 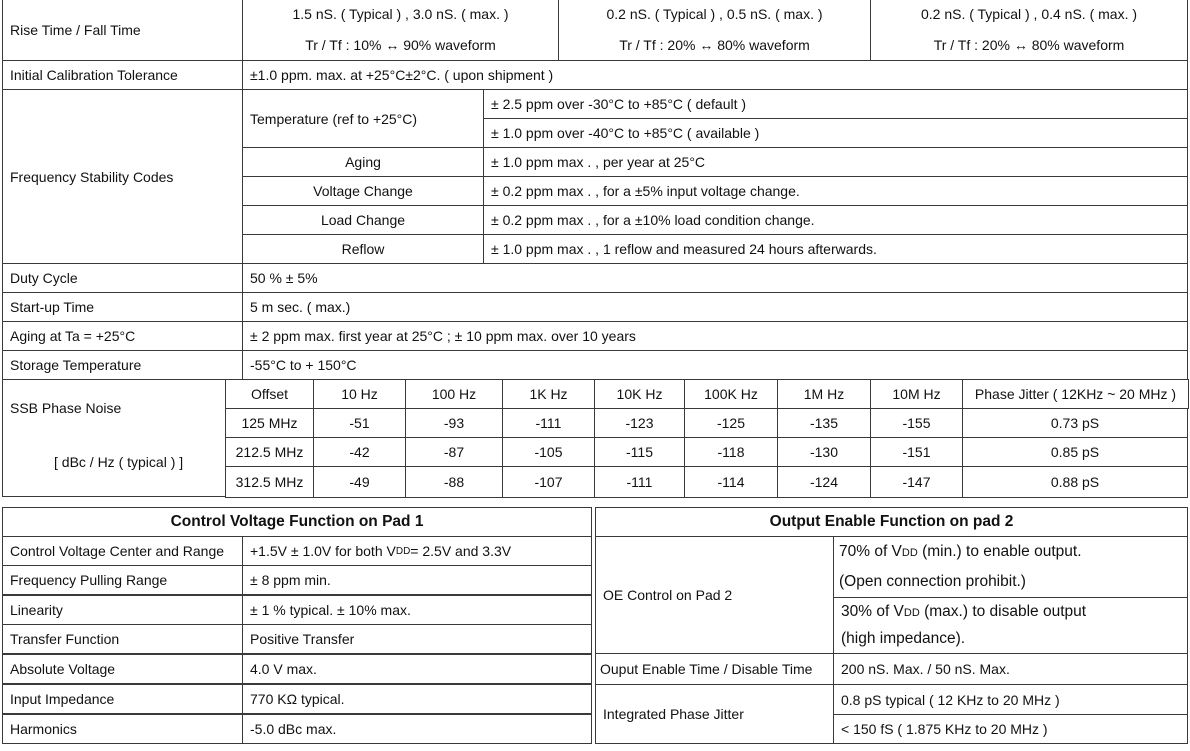 What do you see at coordinates (824, 452) in the screenshot?
I see `ssb-value: -130` at bounding box center [824, 452].